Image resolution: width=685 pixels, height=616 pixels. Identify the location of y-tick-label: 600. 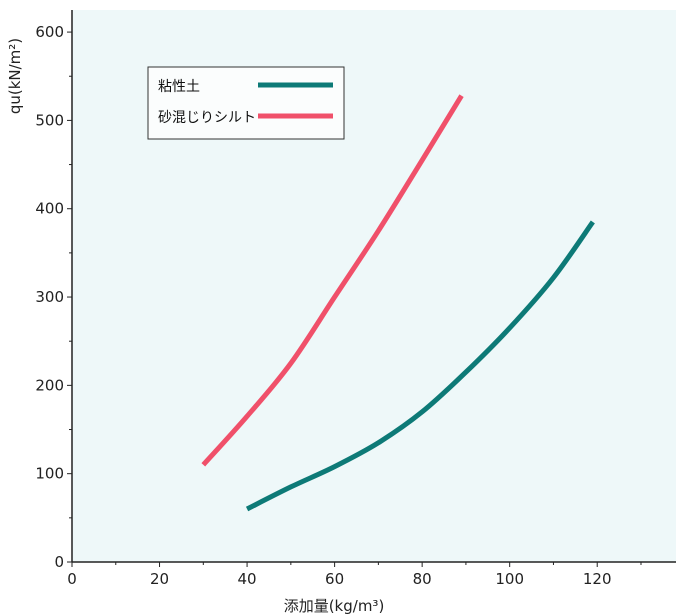
(49, 32).